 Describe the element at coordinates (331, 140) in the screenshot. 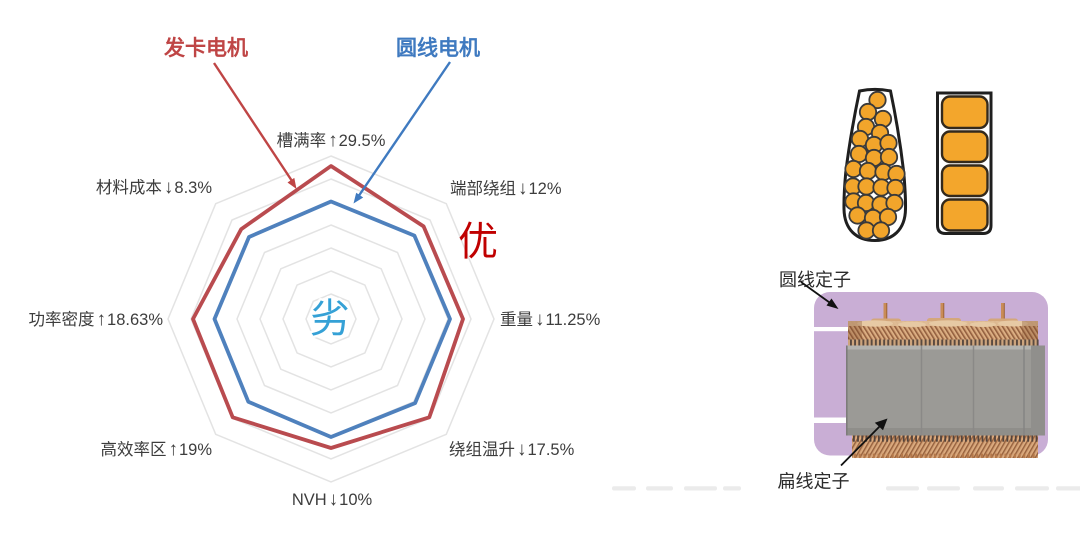

I see `svg-text:槽满率↑29.5%: 槽满率 ↑29.5%` at that location.